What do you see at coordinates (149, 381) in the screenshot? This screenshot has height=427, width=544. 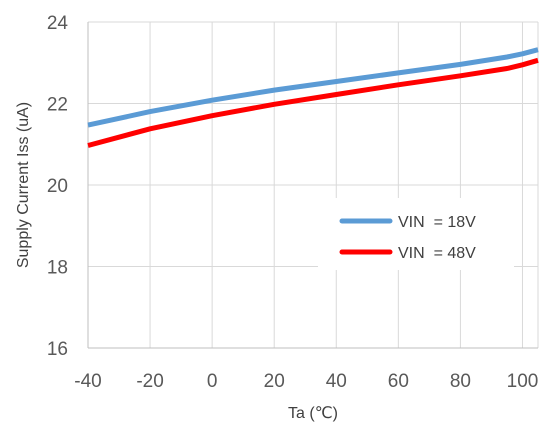 I see `x-tick-label: -20` at bounding box center [149, 381].